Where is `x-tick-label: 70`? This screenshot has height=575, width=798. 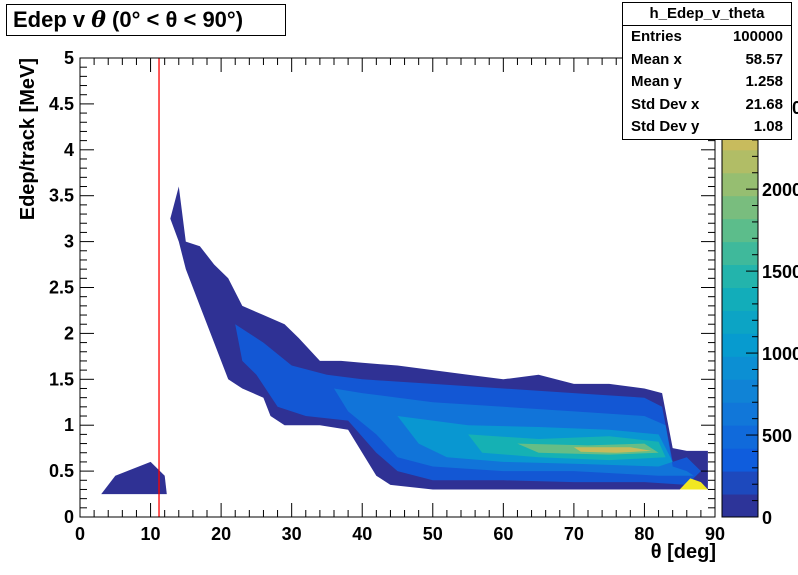
x-tick-label: 70 is located at coordinates (574, 534).